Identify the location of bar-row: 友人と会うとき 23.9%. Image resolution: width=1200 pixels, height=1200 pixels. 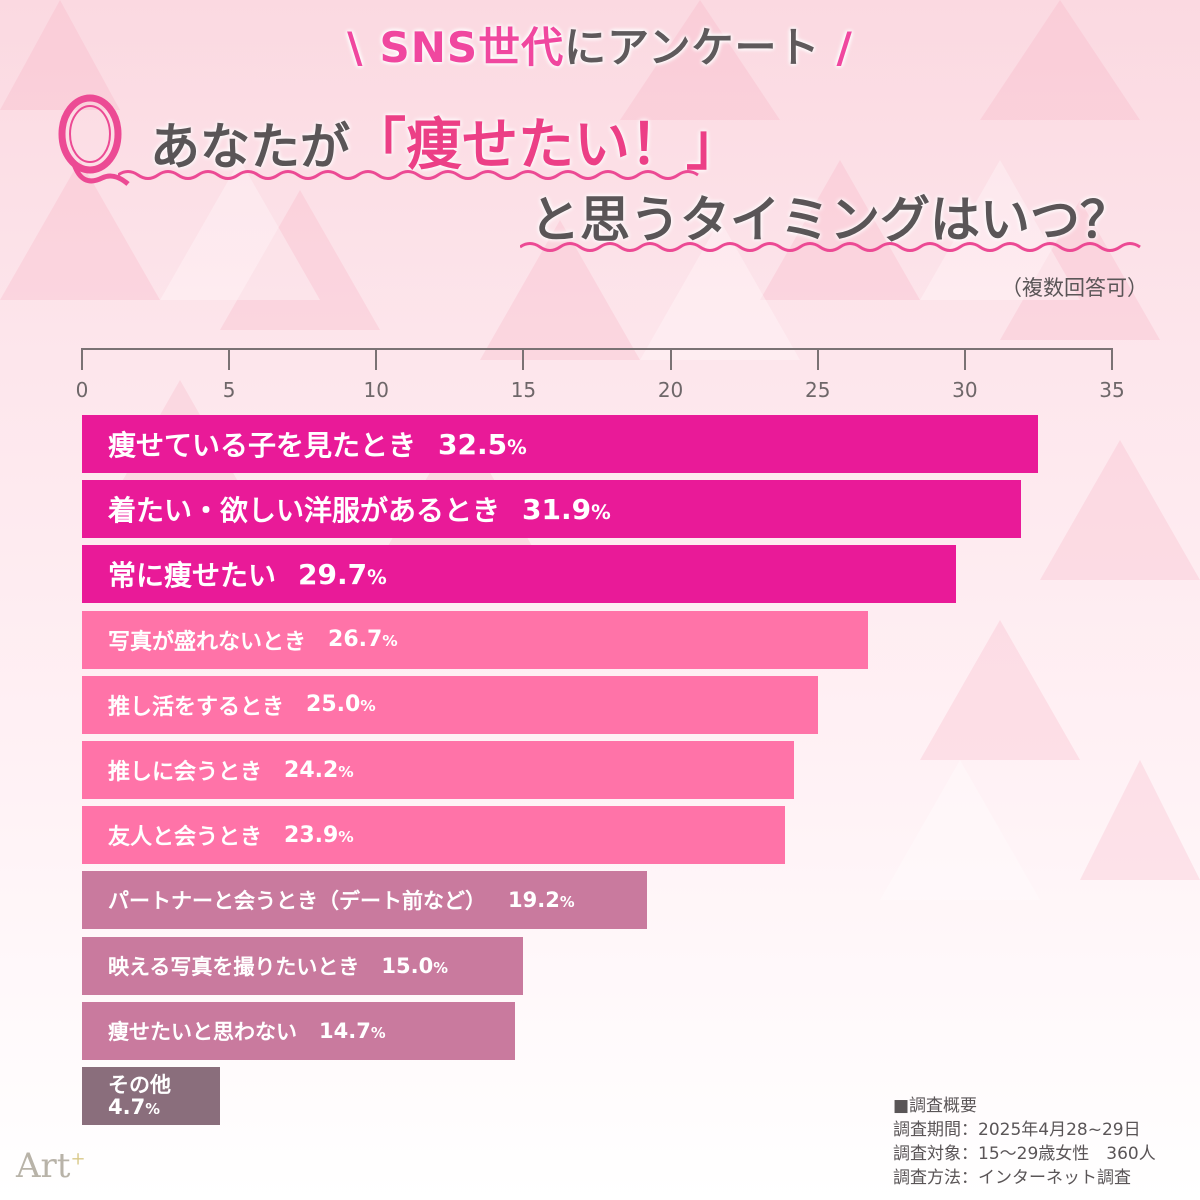
(434, 835).